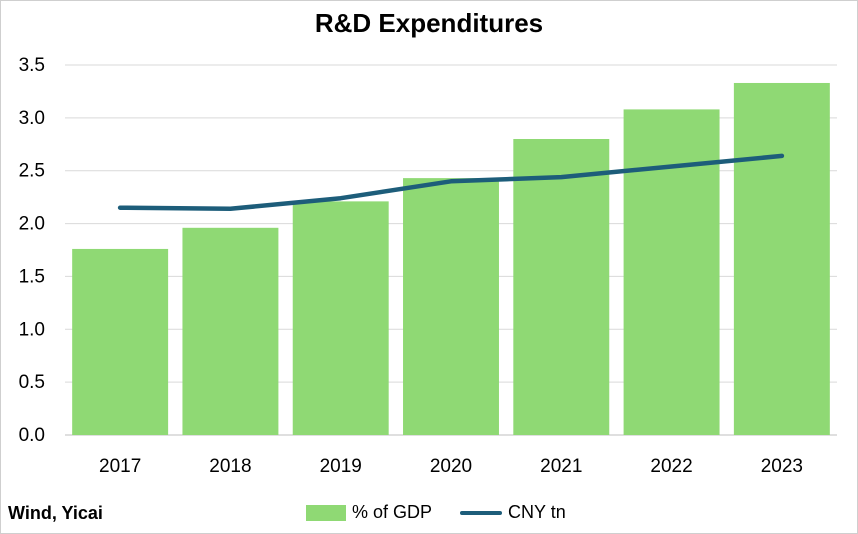  I want to click on y-tick-label: 3.5, so click(32, 65).